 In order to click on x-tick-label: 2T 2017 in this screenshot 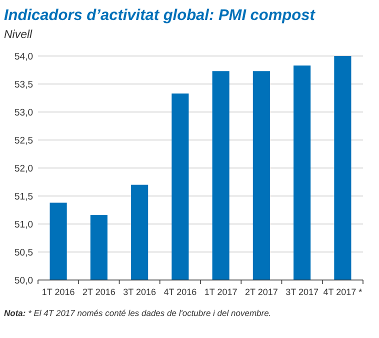, I will do `click(261, 292)`.